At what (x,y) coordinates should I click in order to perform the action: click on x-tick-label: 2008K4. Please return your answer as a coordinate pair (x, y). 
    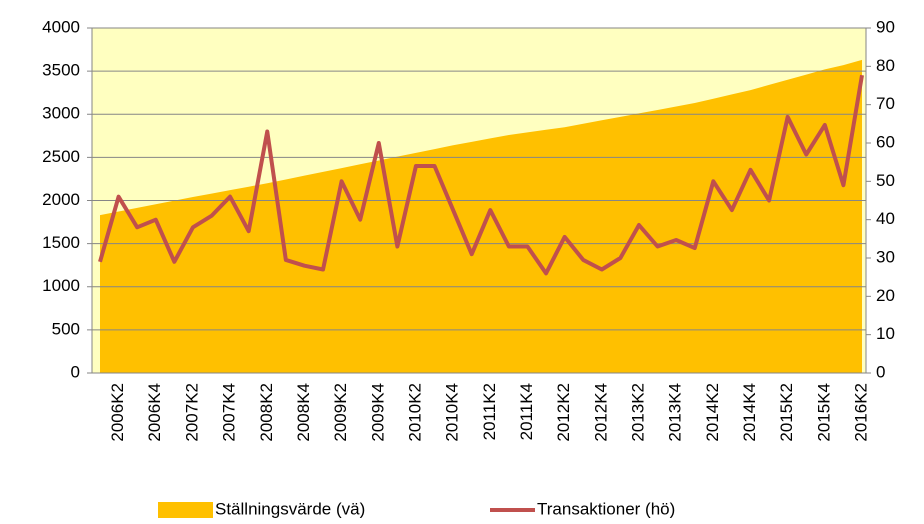
    Looking at the image, I should click on (303, 412).